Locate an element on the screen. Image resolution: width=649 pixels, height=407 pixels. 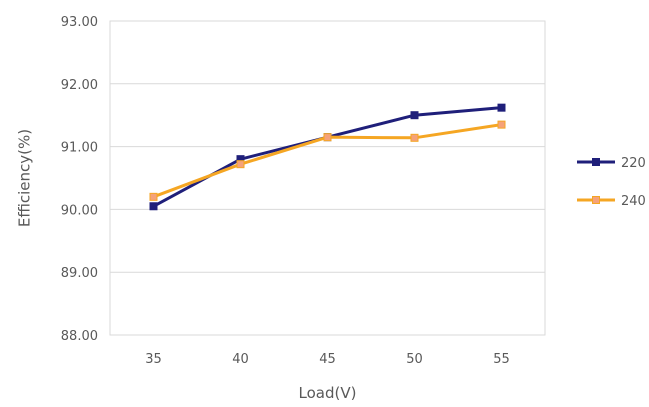
x-axis-label: Load(V) is located at coordinates (328, 393).